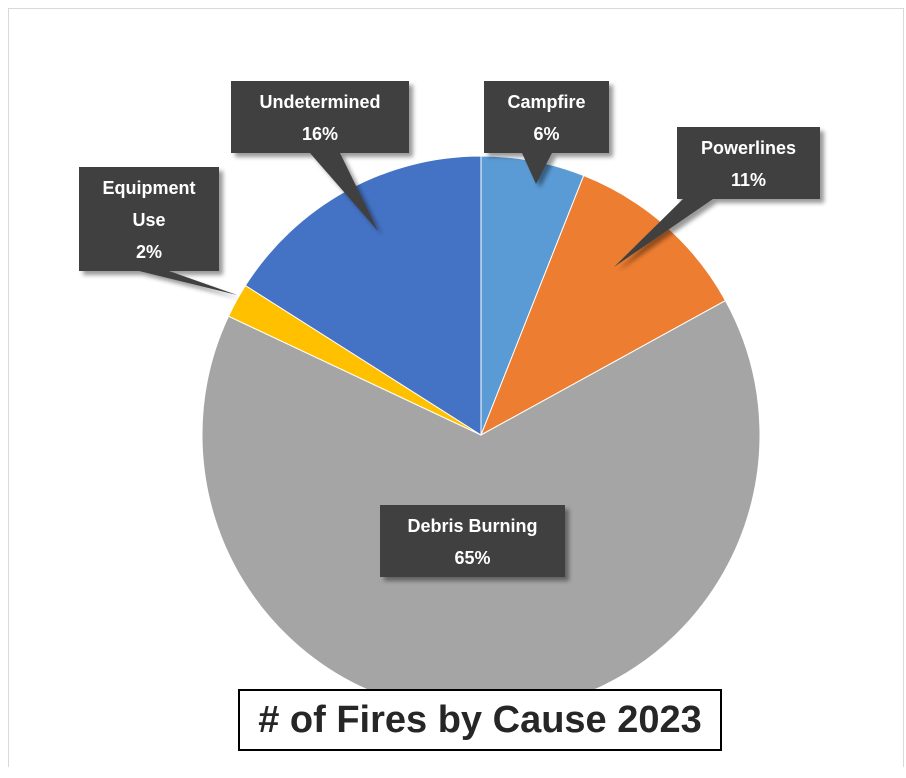 The width and height of the screenshot is (906, 778). I want to click on data-label-value: 65%, so click(472, 558).